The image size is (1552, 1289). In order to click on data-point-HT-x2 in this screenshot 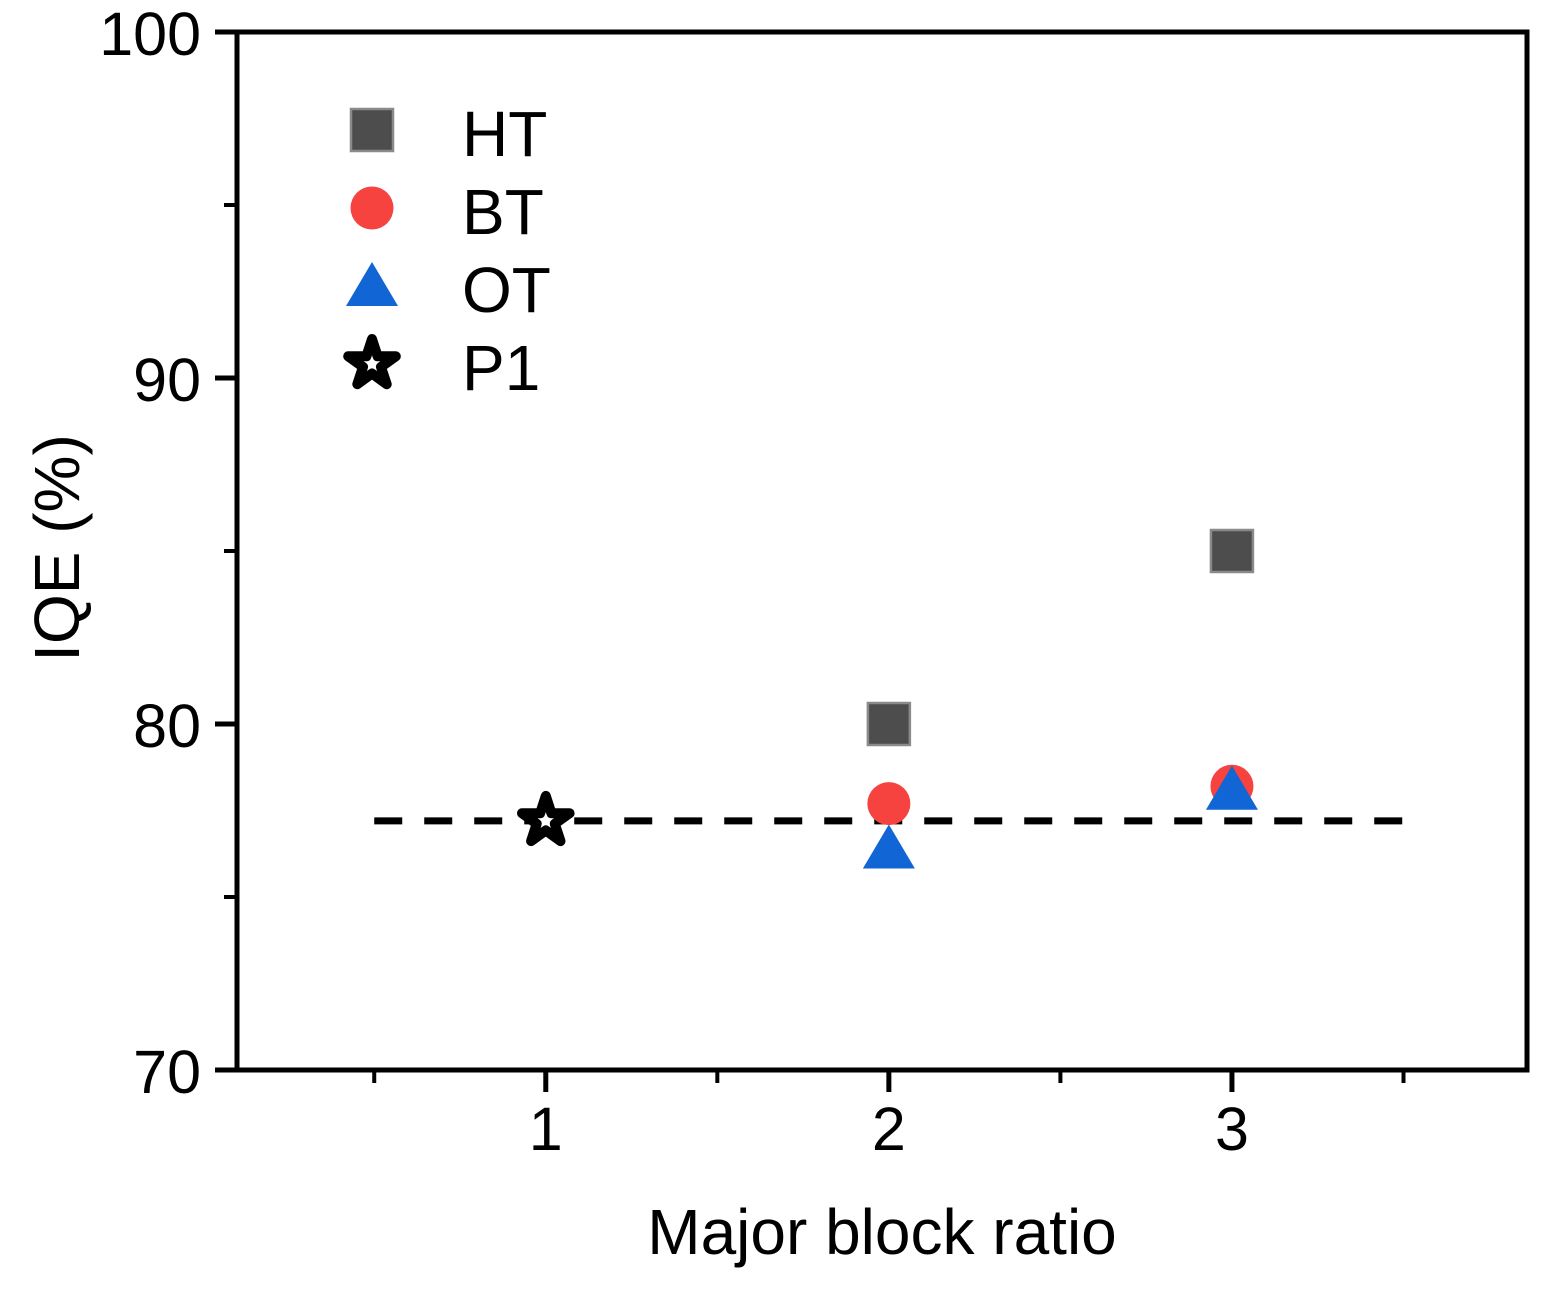, I will do `click(889, 724)`.